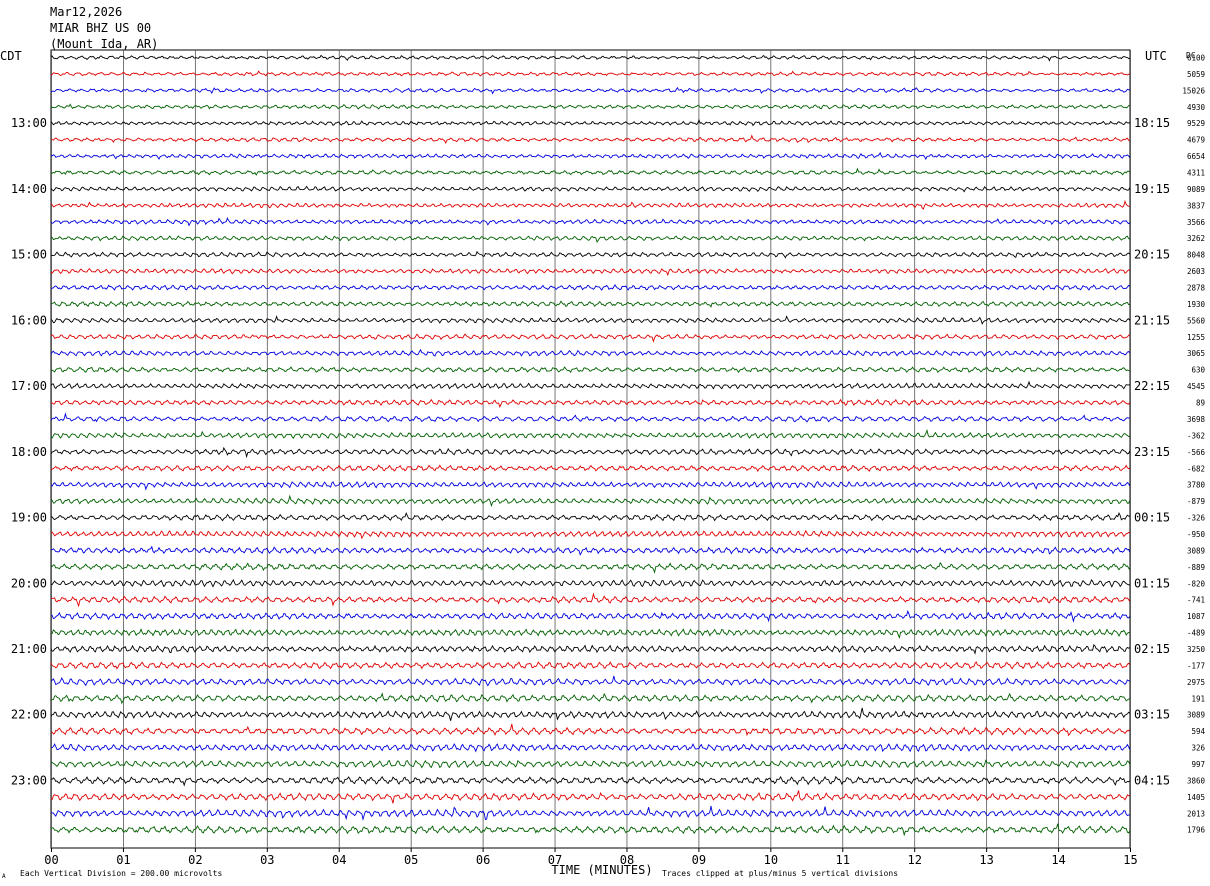  What do you see at coordinates (1196, 649) in the screenshot?
I see `dc-offset-label: 3250` at bounding box center [1196, 649].